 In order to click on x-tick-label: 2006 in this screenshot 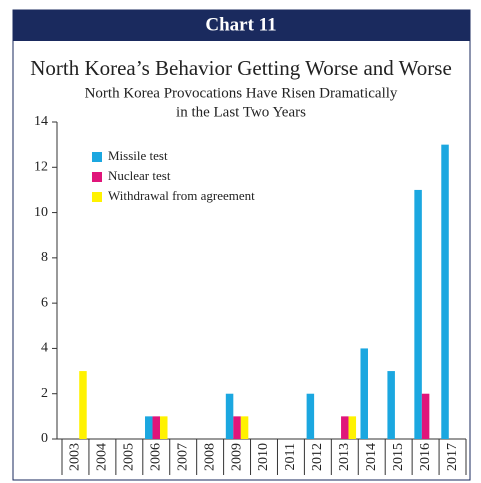, I will do `click(155, 457)`.